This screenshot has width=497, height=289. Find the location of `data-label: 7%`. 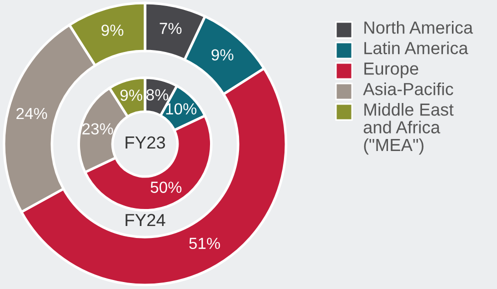

data-label: 7% is located at coordinates (171, 28).